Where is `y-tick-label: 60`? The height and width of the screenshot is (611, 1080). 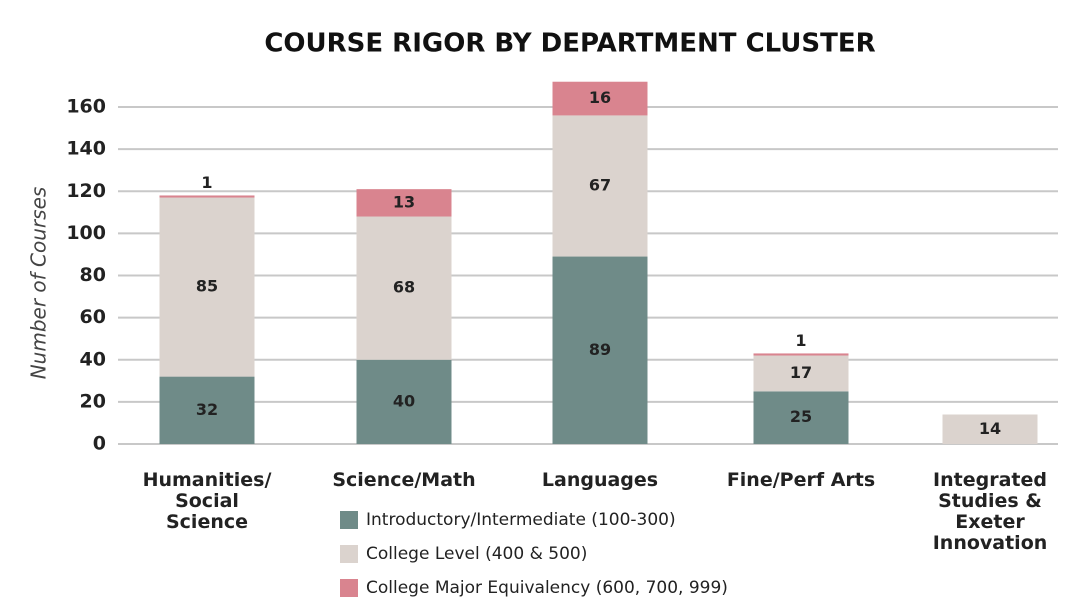 y-tick-label: 60 is located at coordinates (93, 317).